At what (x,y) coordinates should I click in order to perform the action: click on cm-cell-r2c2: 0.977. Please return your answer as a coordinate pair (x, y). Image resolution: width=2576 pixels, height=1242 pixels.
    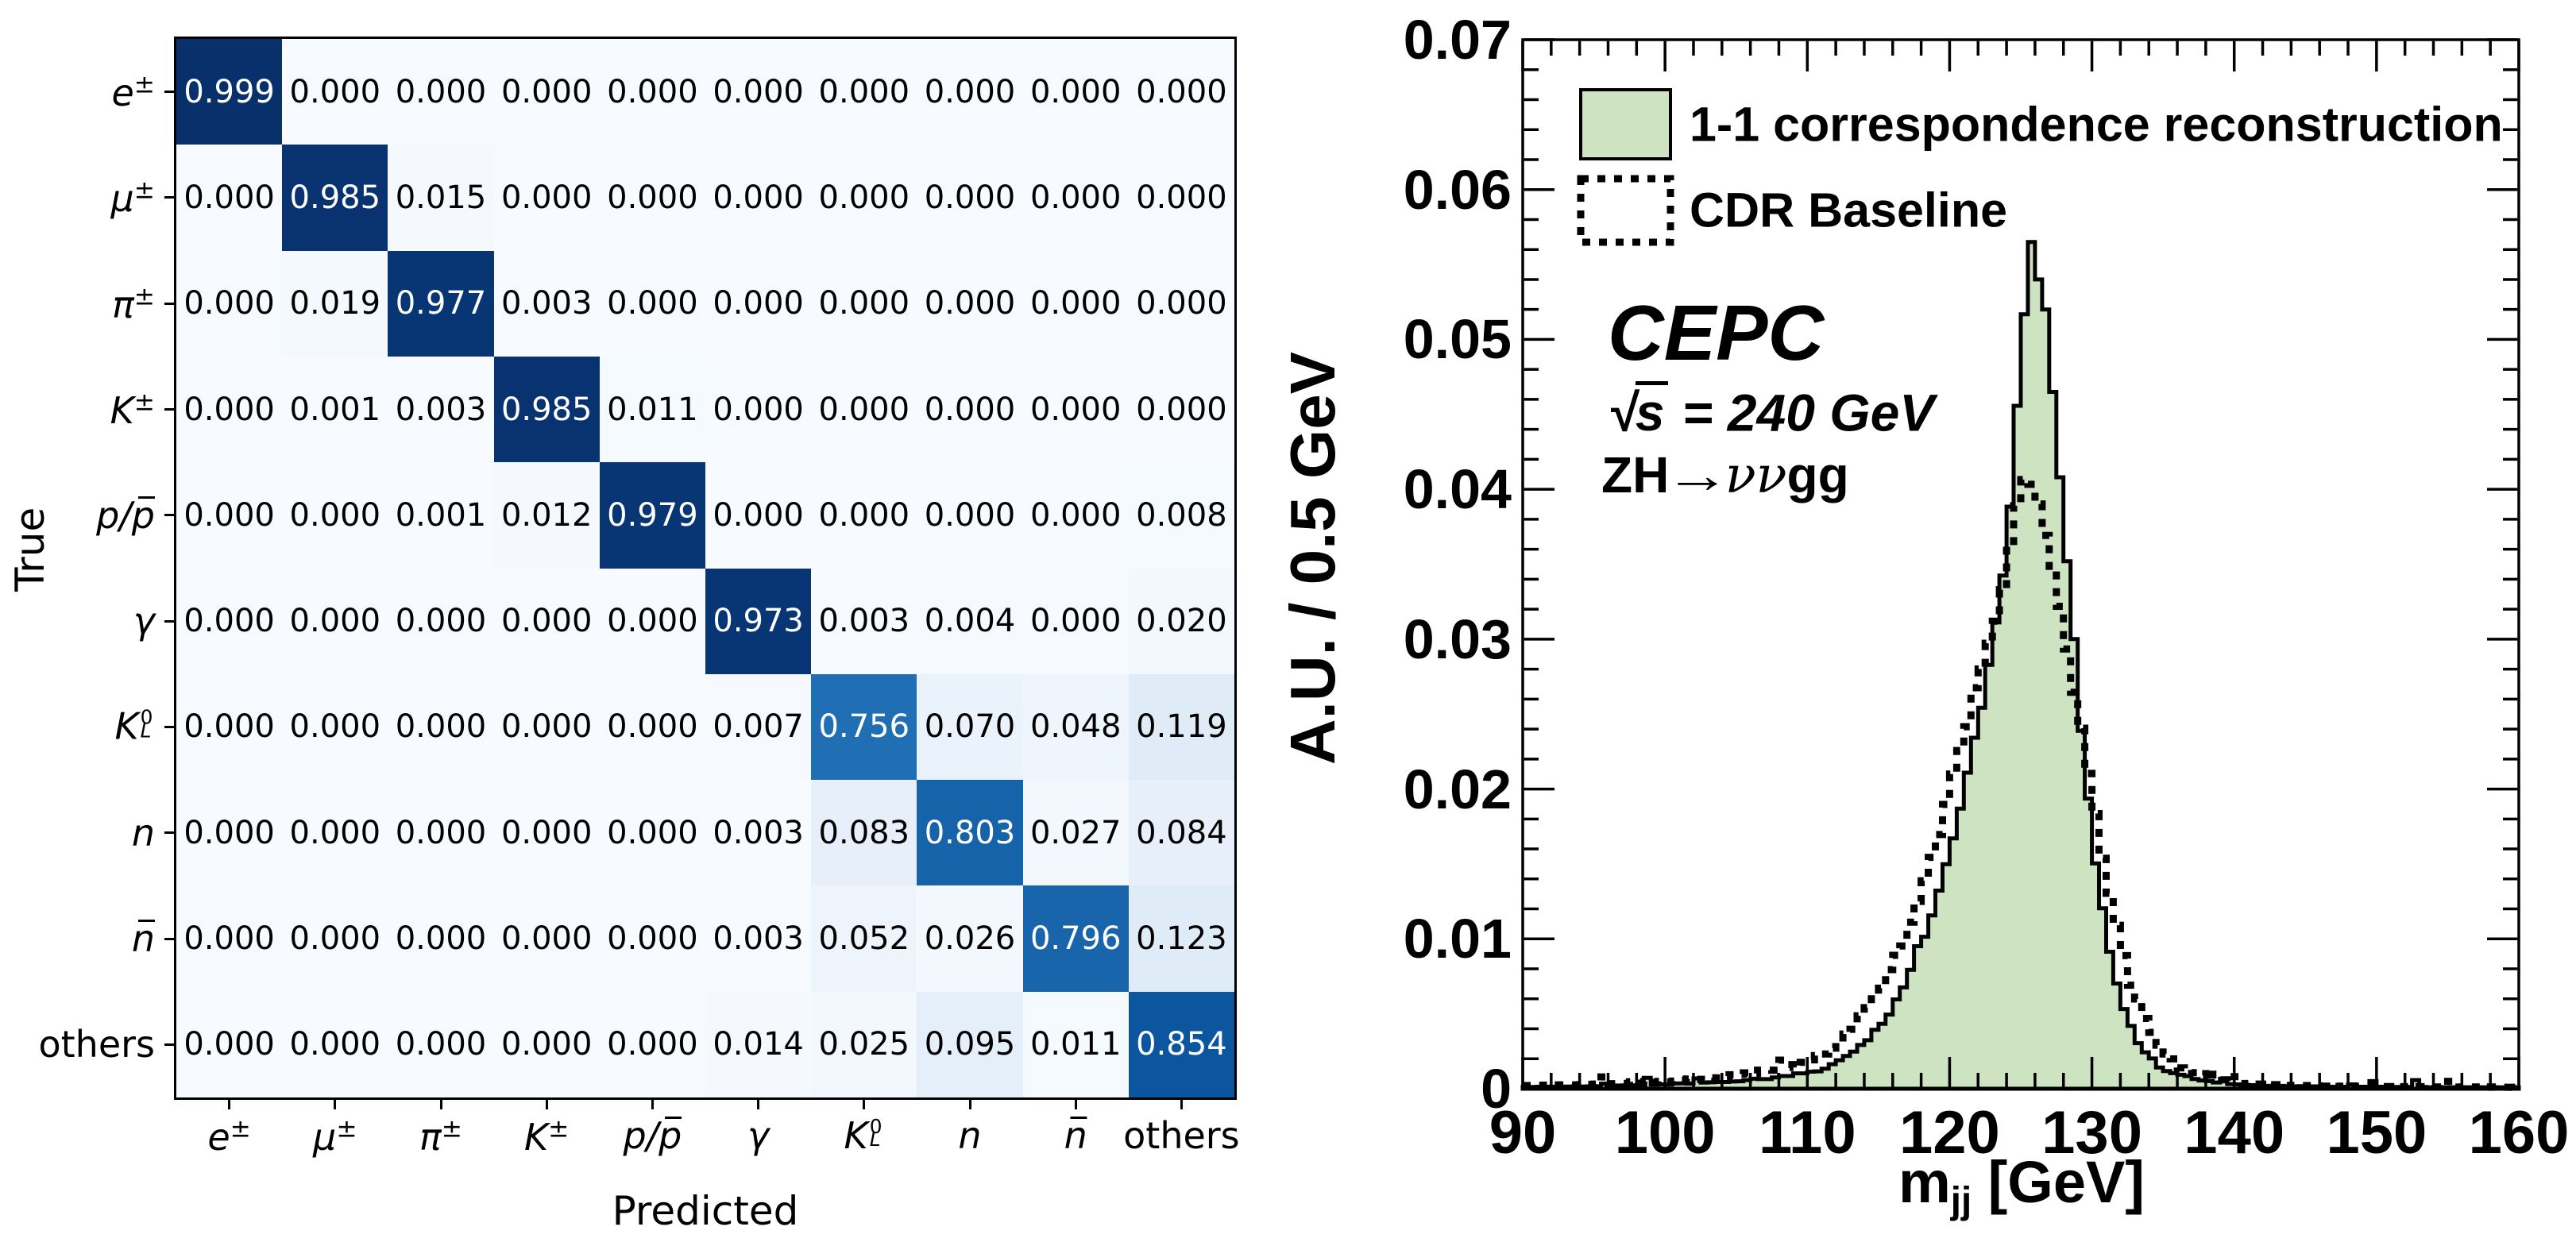
    Looking at the image, I should click on (441, 303).